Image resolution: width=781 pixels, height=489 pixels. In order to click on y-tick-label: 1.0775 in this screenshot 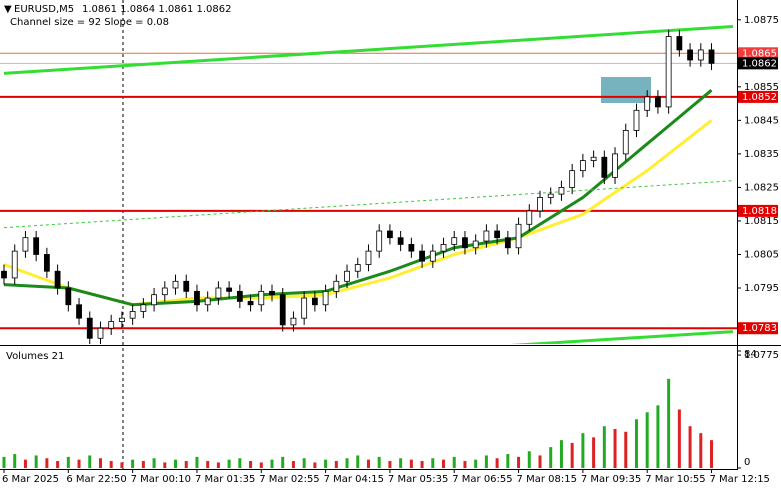, I will do `click(761, 355)`.